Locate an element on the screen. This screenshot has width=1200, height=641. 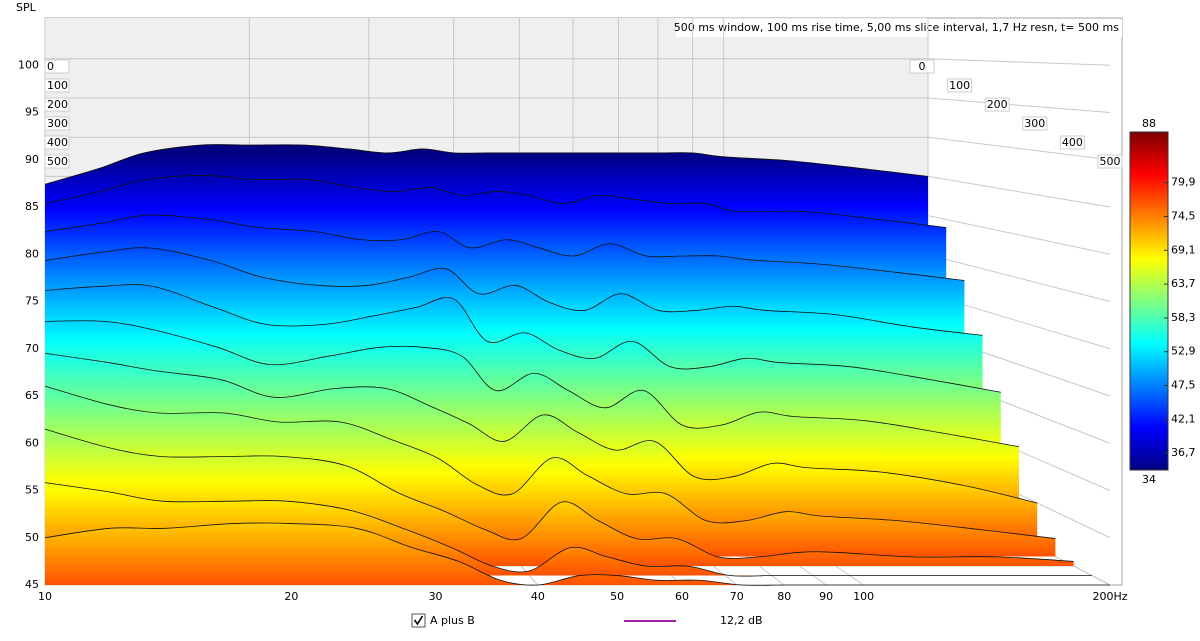
x-tick-label: 80 is located at coordinates (784, 596).